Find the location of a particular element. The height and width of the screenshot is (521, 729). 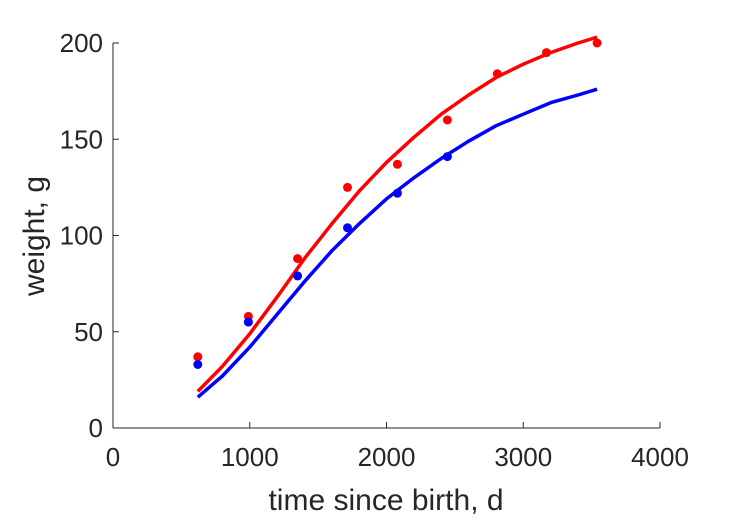

x-tick-label: 0 is located at coordinates (113, 457).